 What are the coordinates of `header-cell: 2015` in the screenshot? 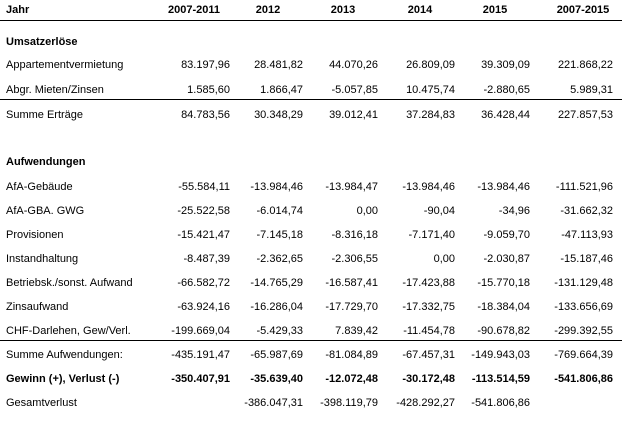 It's located at (495, 10).